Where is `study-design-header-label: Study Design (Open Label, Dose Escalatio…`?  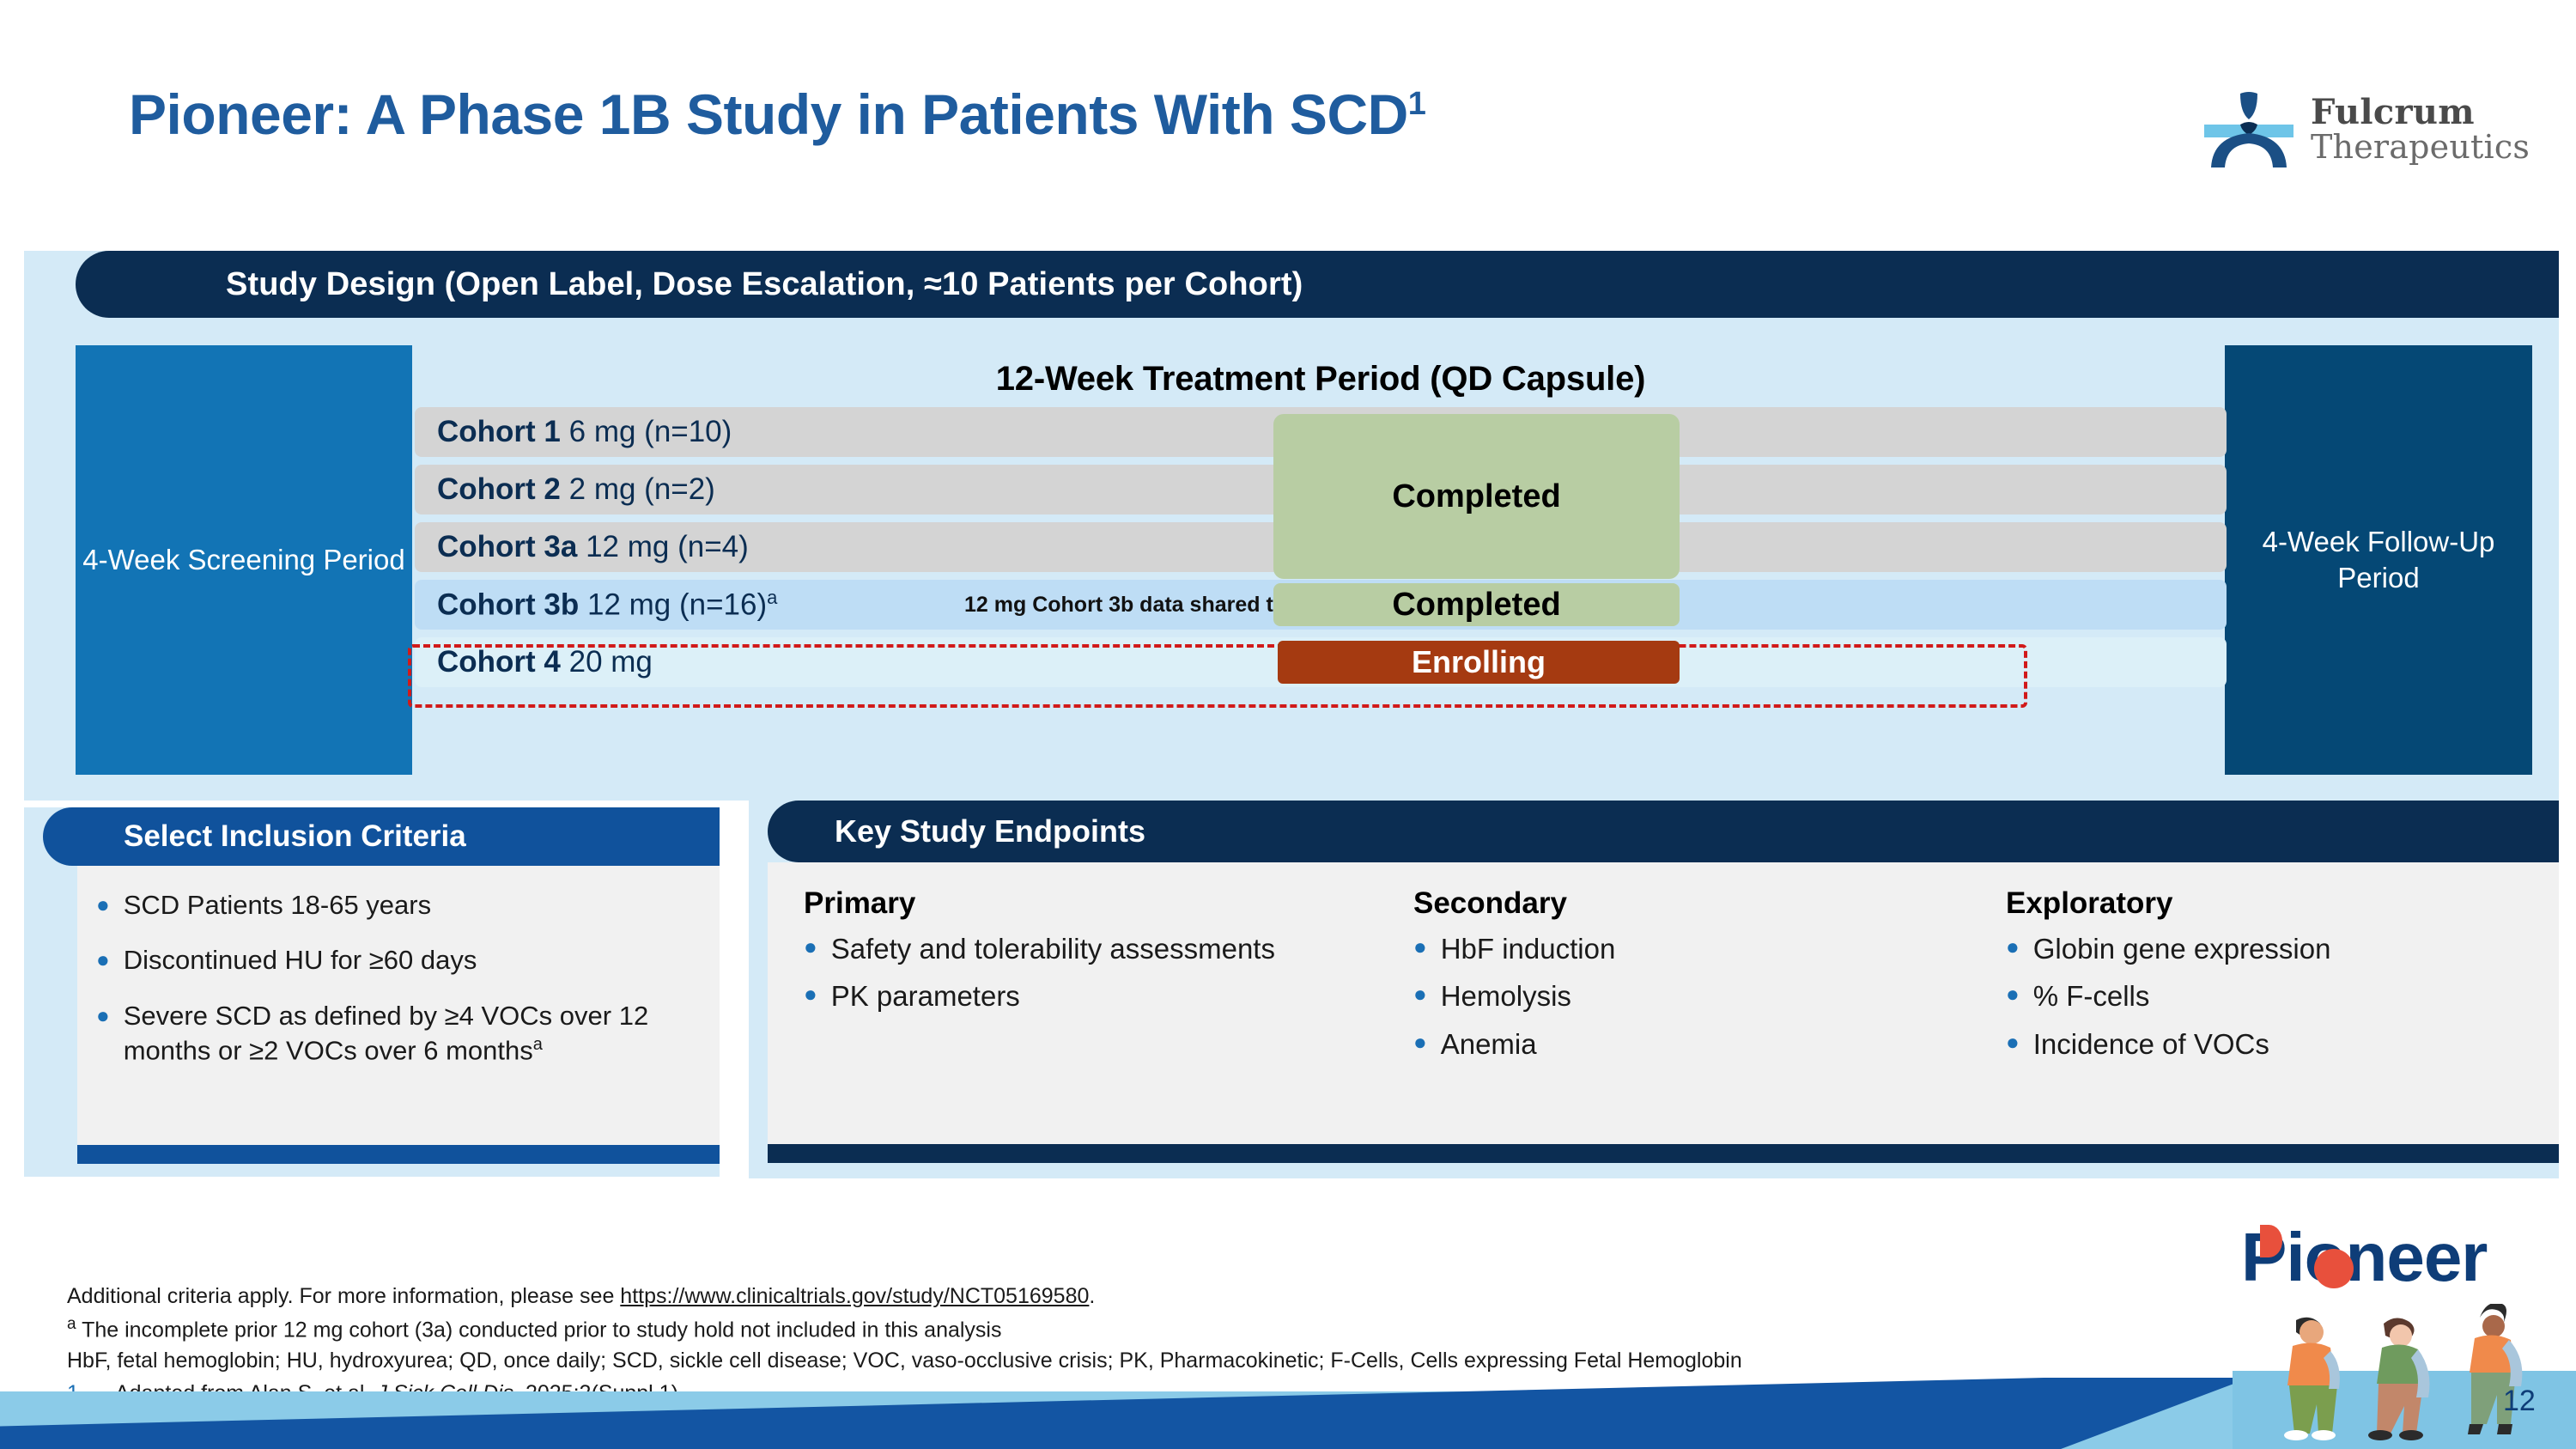 study-design-header-label: Study Design (Open Label, Dose Escalatio… is located at coordinates (764, 283).